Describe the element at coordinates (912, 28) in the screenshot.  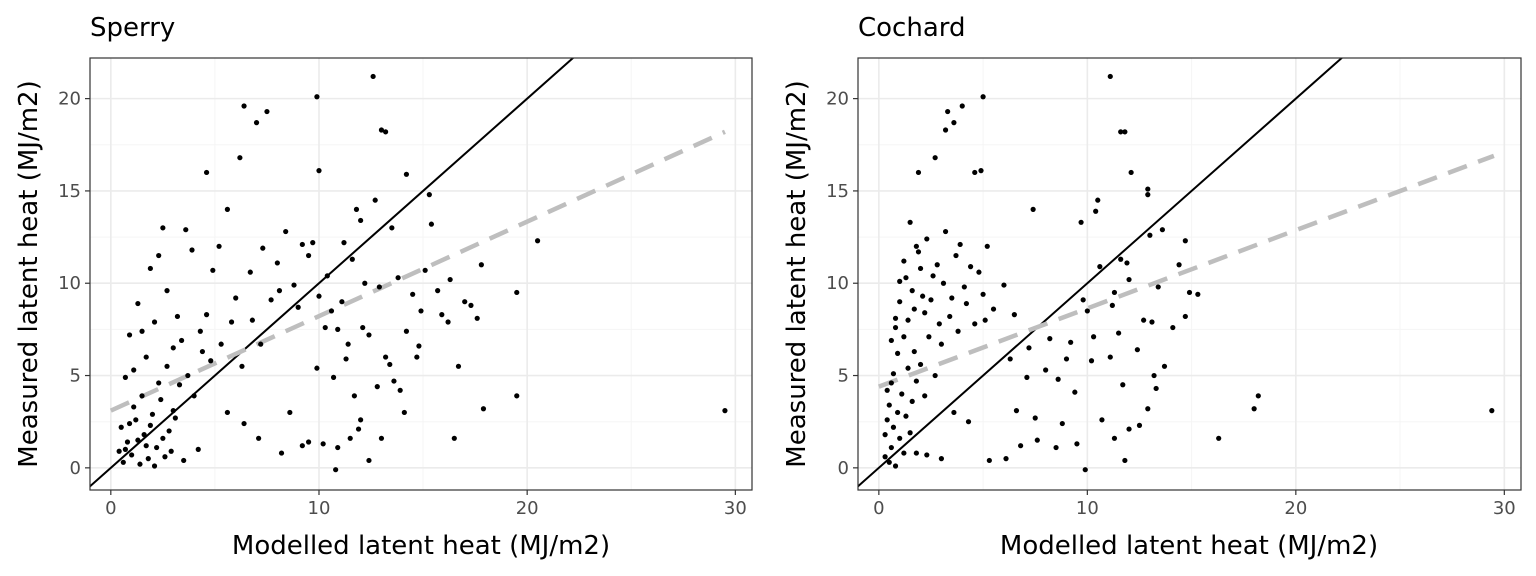
I see `panel-title: Cochard` at that location.